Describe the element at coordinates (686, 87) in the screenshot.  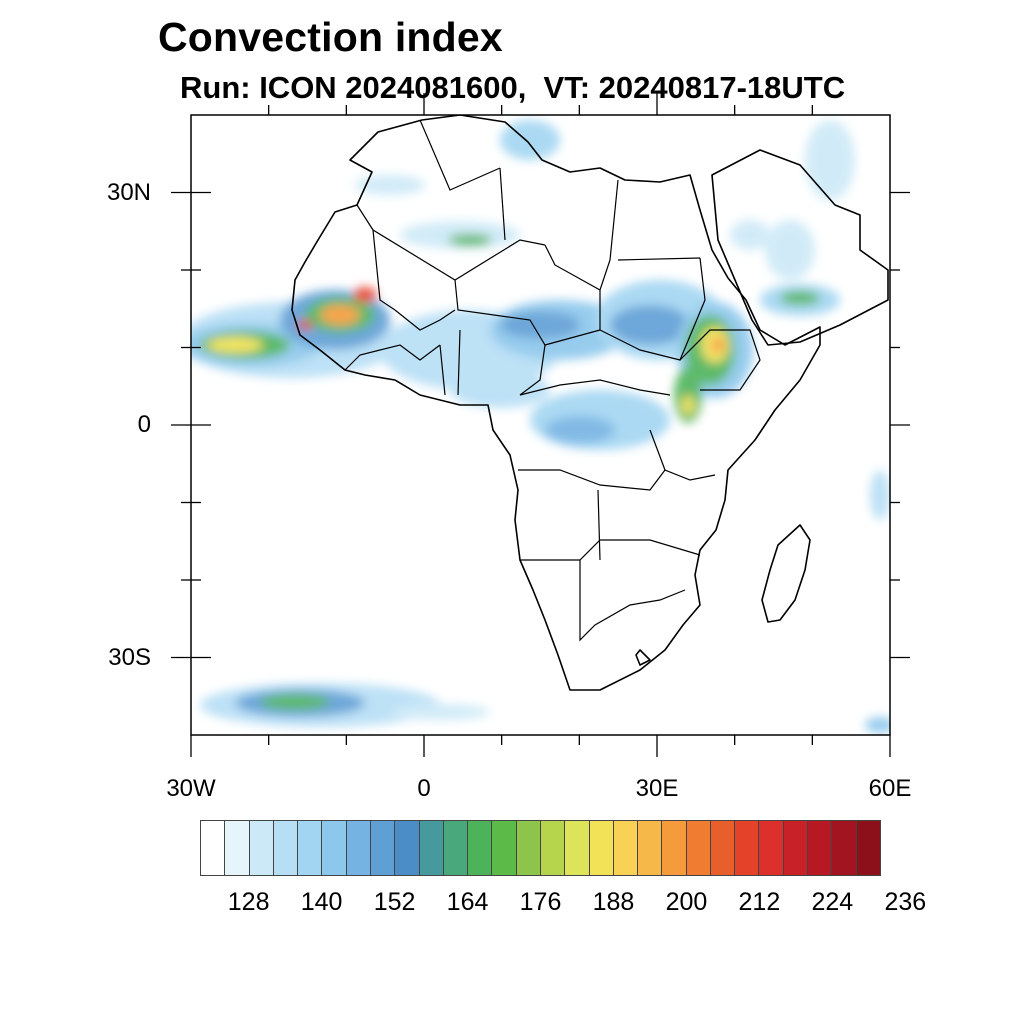
I see `valid-time-label: VT: 20240817-18UTC` at that location.